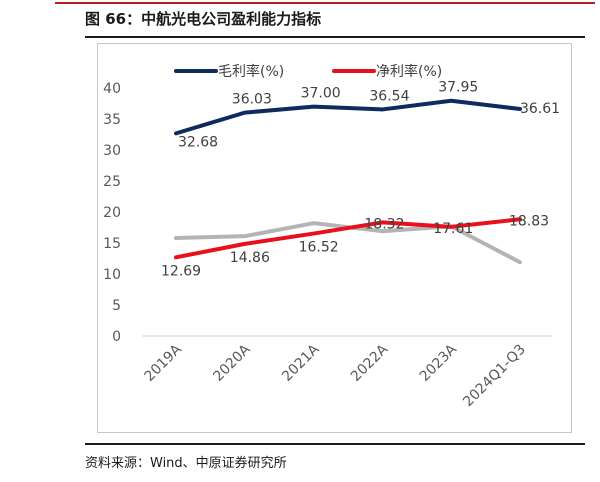  Describe the element at coordinates (164, 363) in the screenshot. I see `x-tick-label: 2019A` at that location.